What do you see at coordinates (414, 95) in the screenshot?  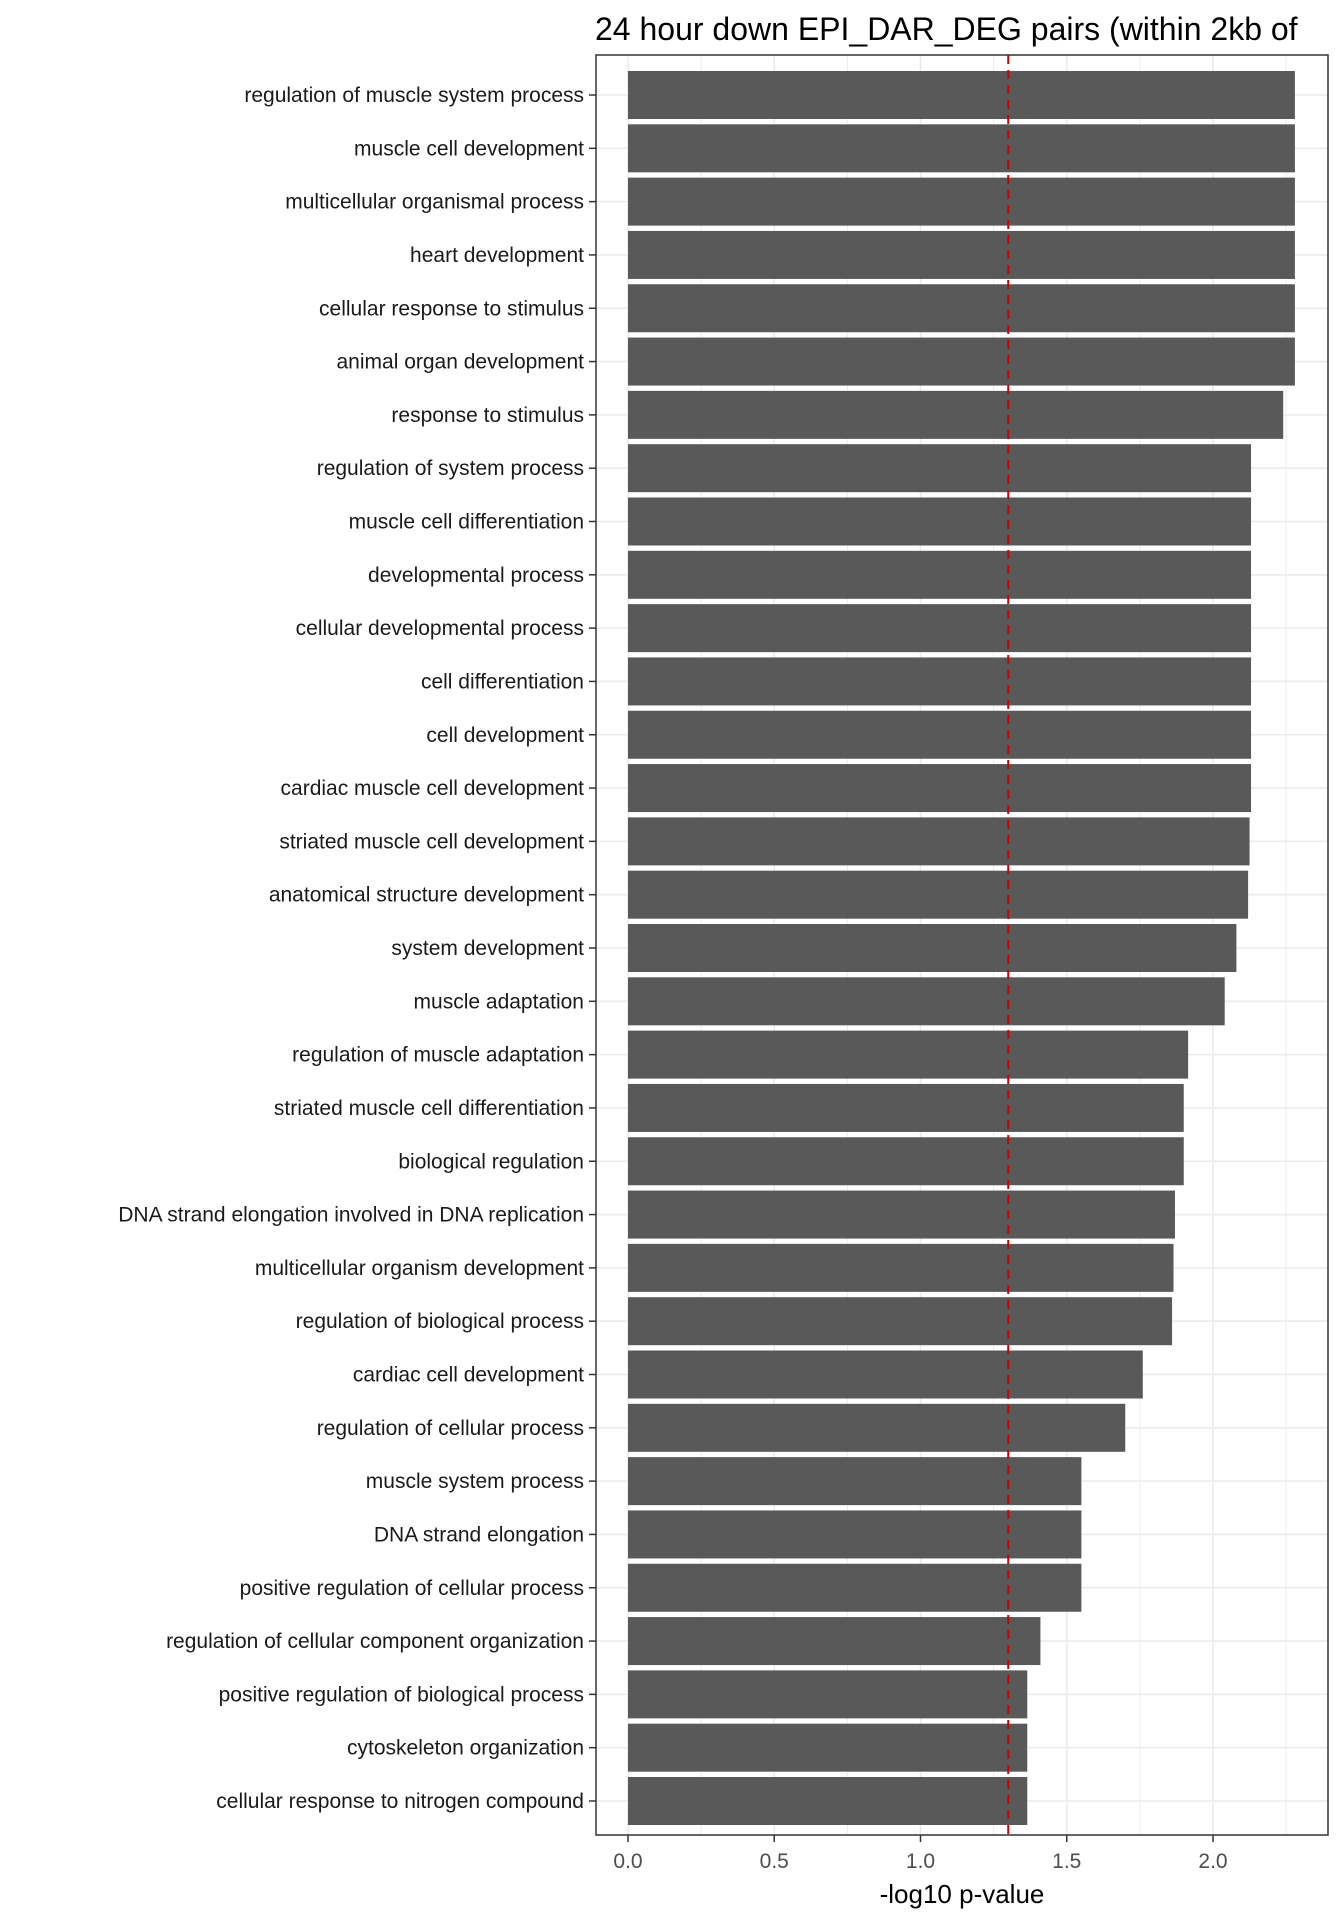 I see `category-label: regulation of muscle system process` at bounding box center [414, 95].